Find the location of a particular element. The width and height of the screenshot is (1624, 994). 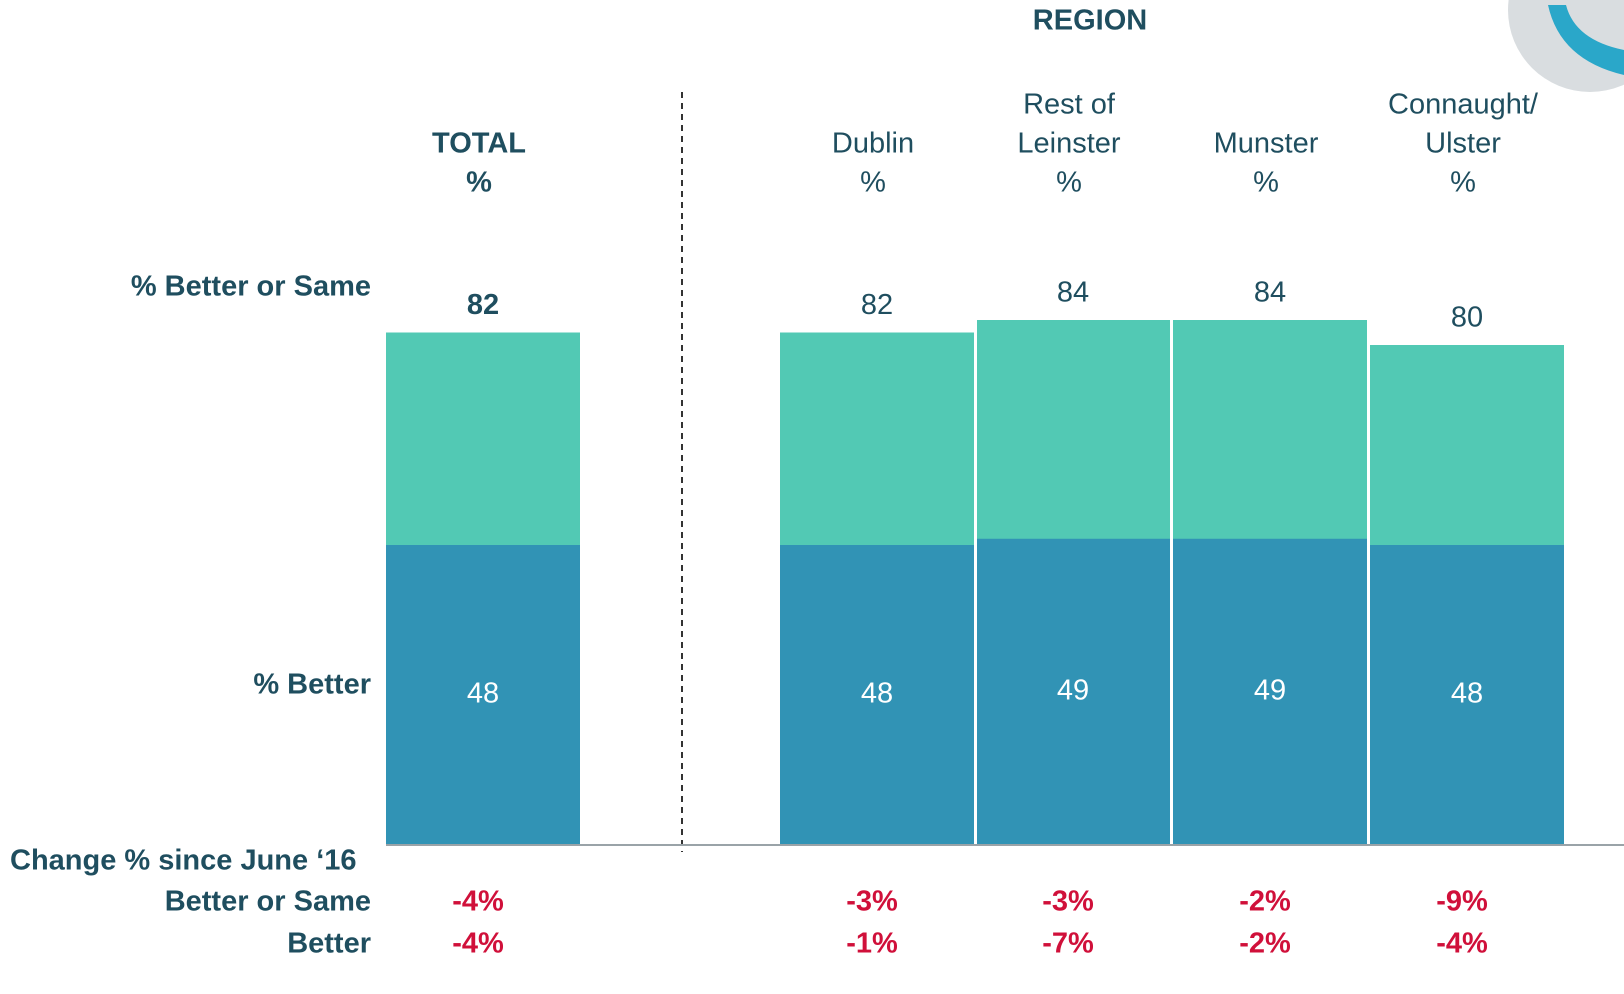

x-tick-label: Dublin is located at coordinates (873, 144).